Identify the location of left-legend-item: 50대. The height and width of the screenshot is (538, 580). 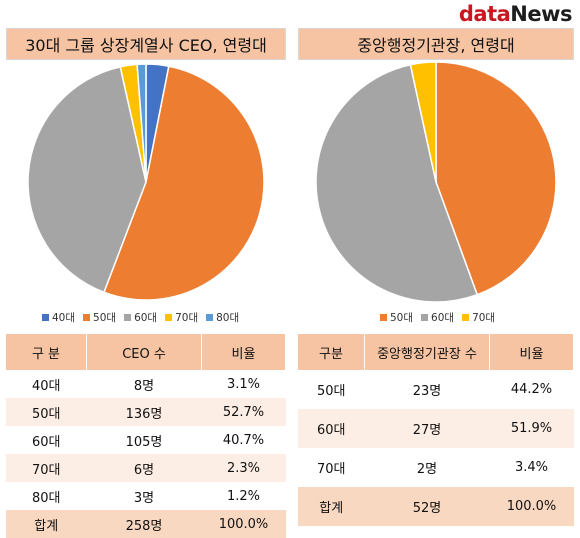
(99, 317).